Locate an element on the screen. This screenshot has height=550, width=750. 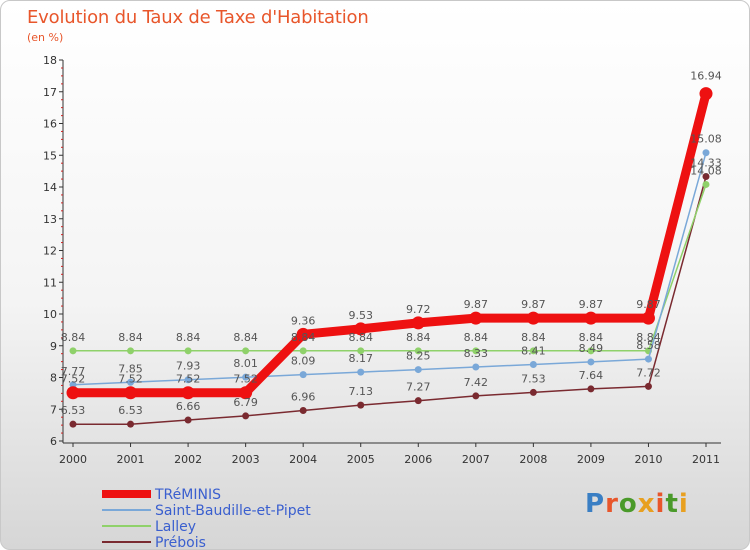
y-tick-label: 13 is located at coordinates (50, 219).